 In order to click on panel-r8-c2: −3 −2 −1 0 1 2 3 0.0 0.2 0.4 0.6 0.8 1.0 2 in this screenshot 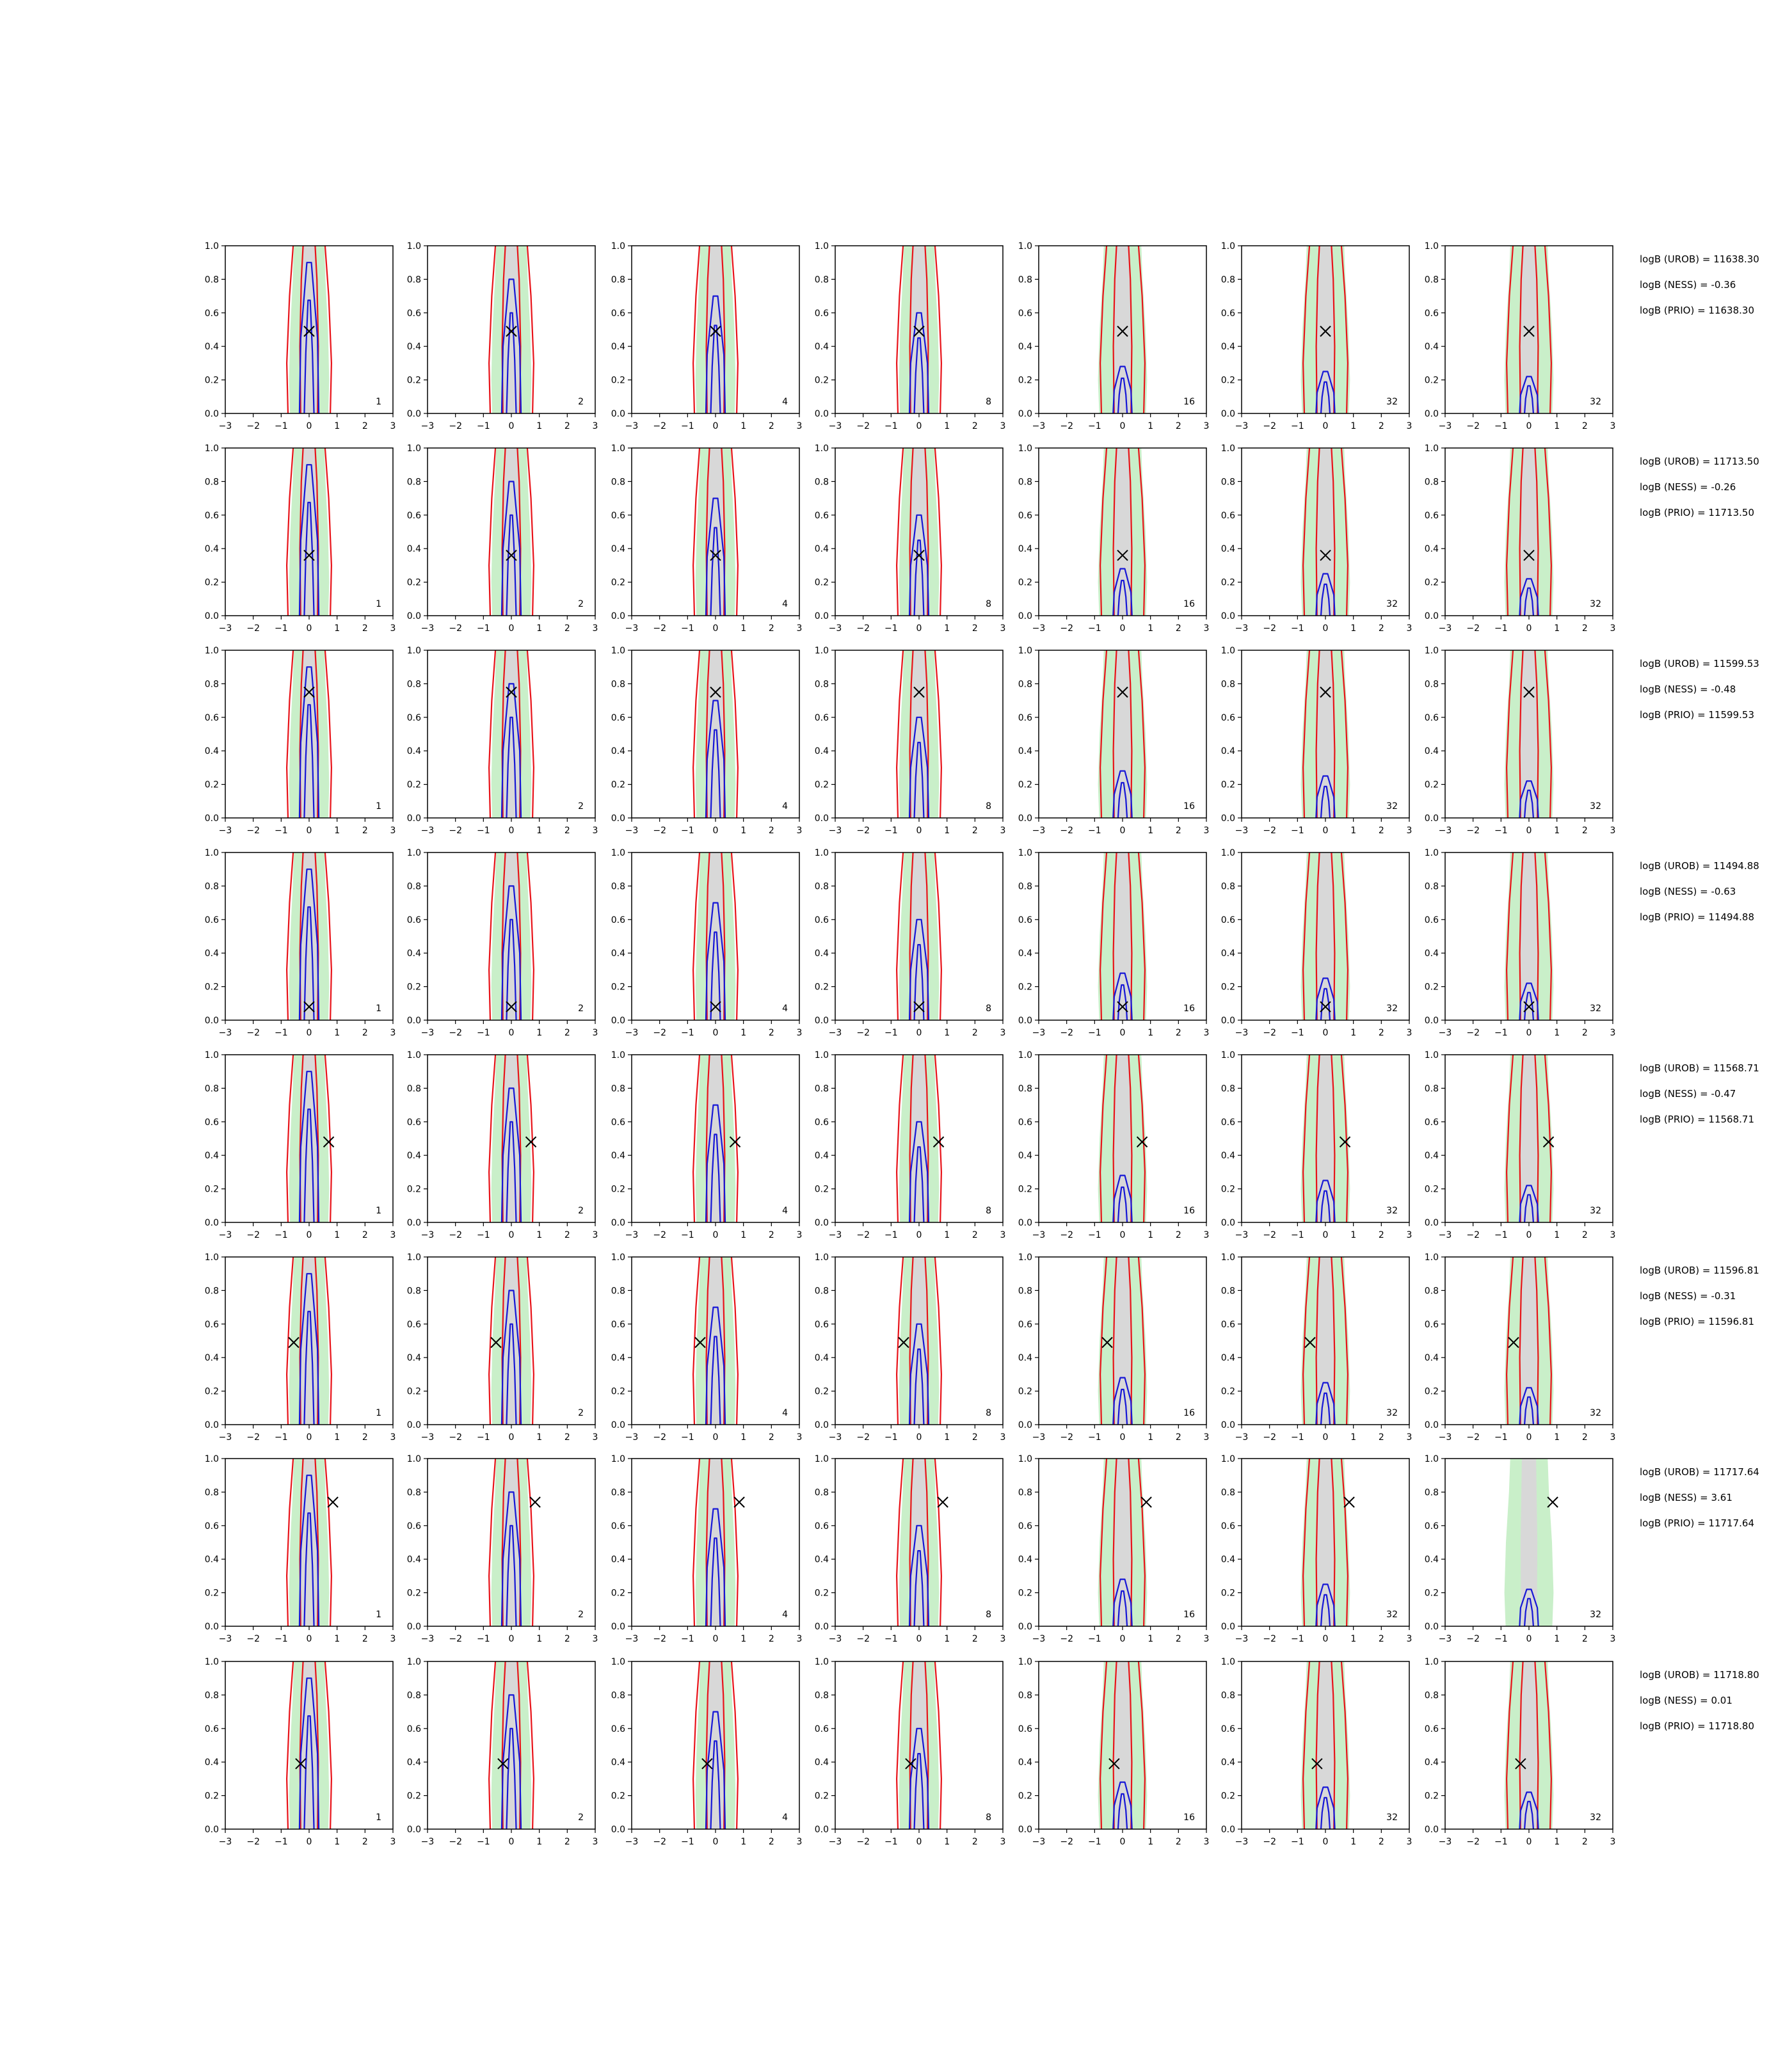, I will do `click(502, 1752)`.